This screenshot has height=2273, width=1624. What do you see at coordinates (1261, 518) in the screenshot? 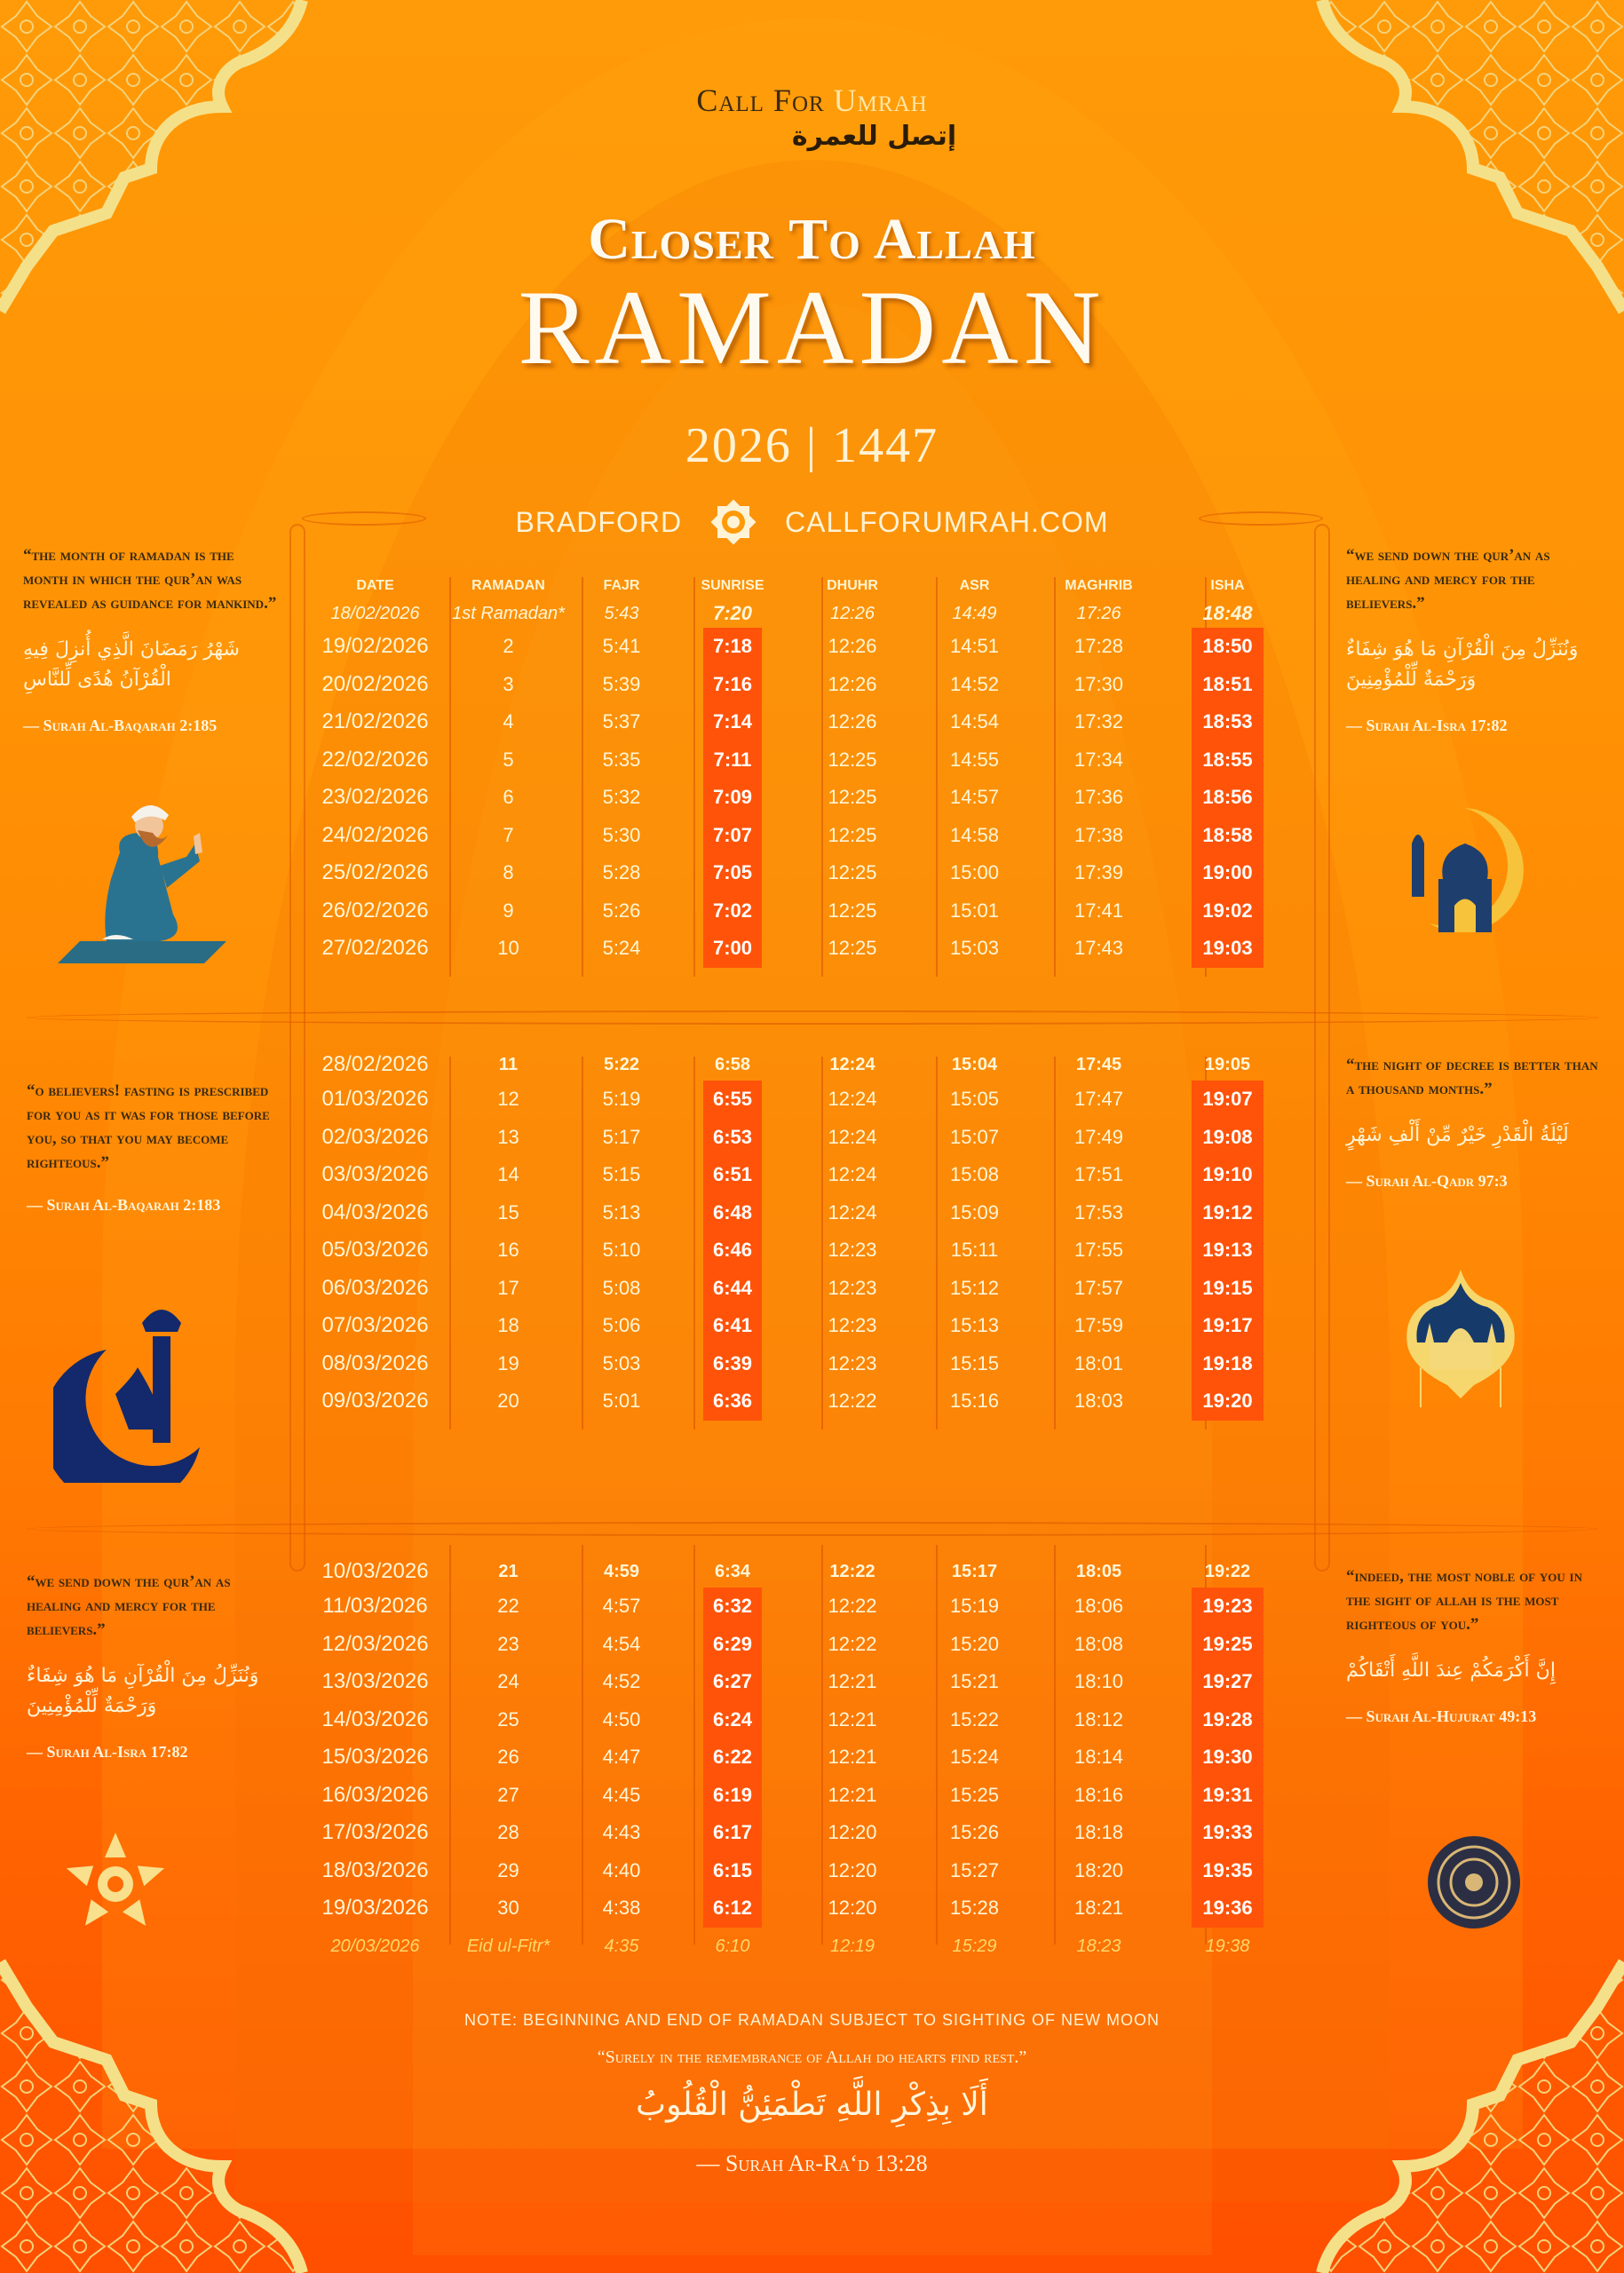
I see `top-bar-right` at bounding box center [1261, 518].